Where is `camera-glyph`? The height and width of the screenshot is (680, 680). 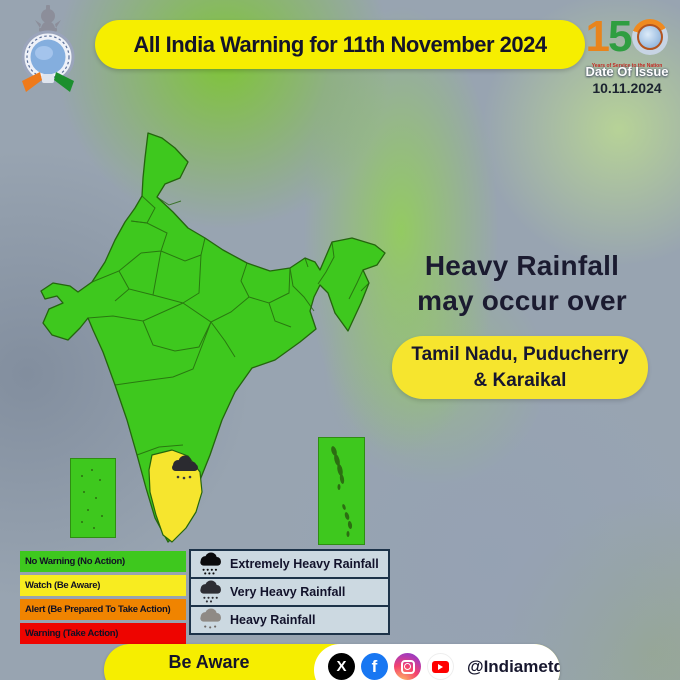
camera-glyph is located at coordinates (407, 666).